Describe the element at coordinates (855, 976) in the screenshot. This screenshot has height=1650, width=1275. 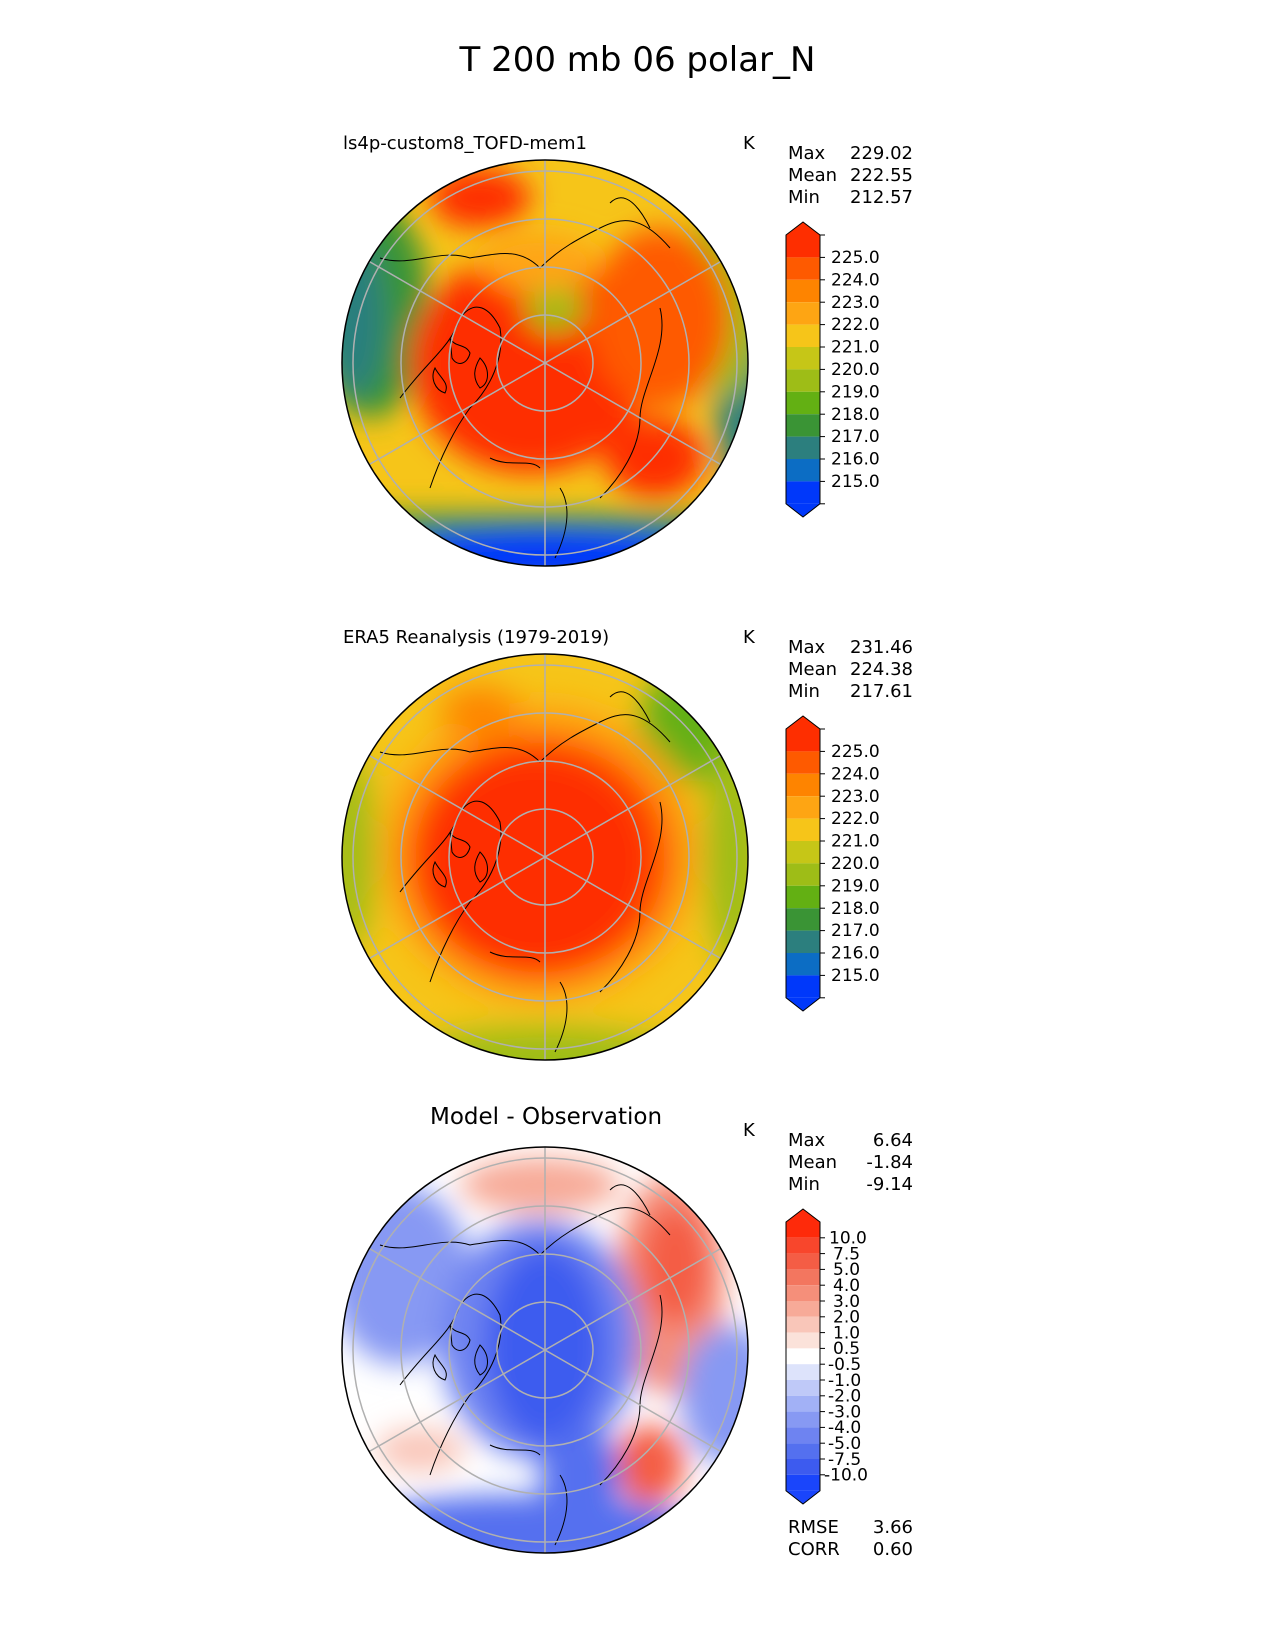
I see `colorbar-tick-label: 215.0` at that location.